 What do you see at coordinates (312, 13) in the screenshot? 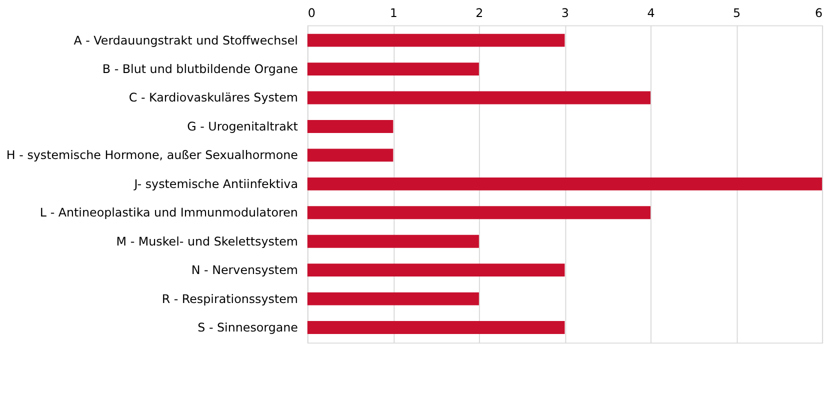
I see `x-tick-label: 0` at bounding box center [312, 13].